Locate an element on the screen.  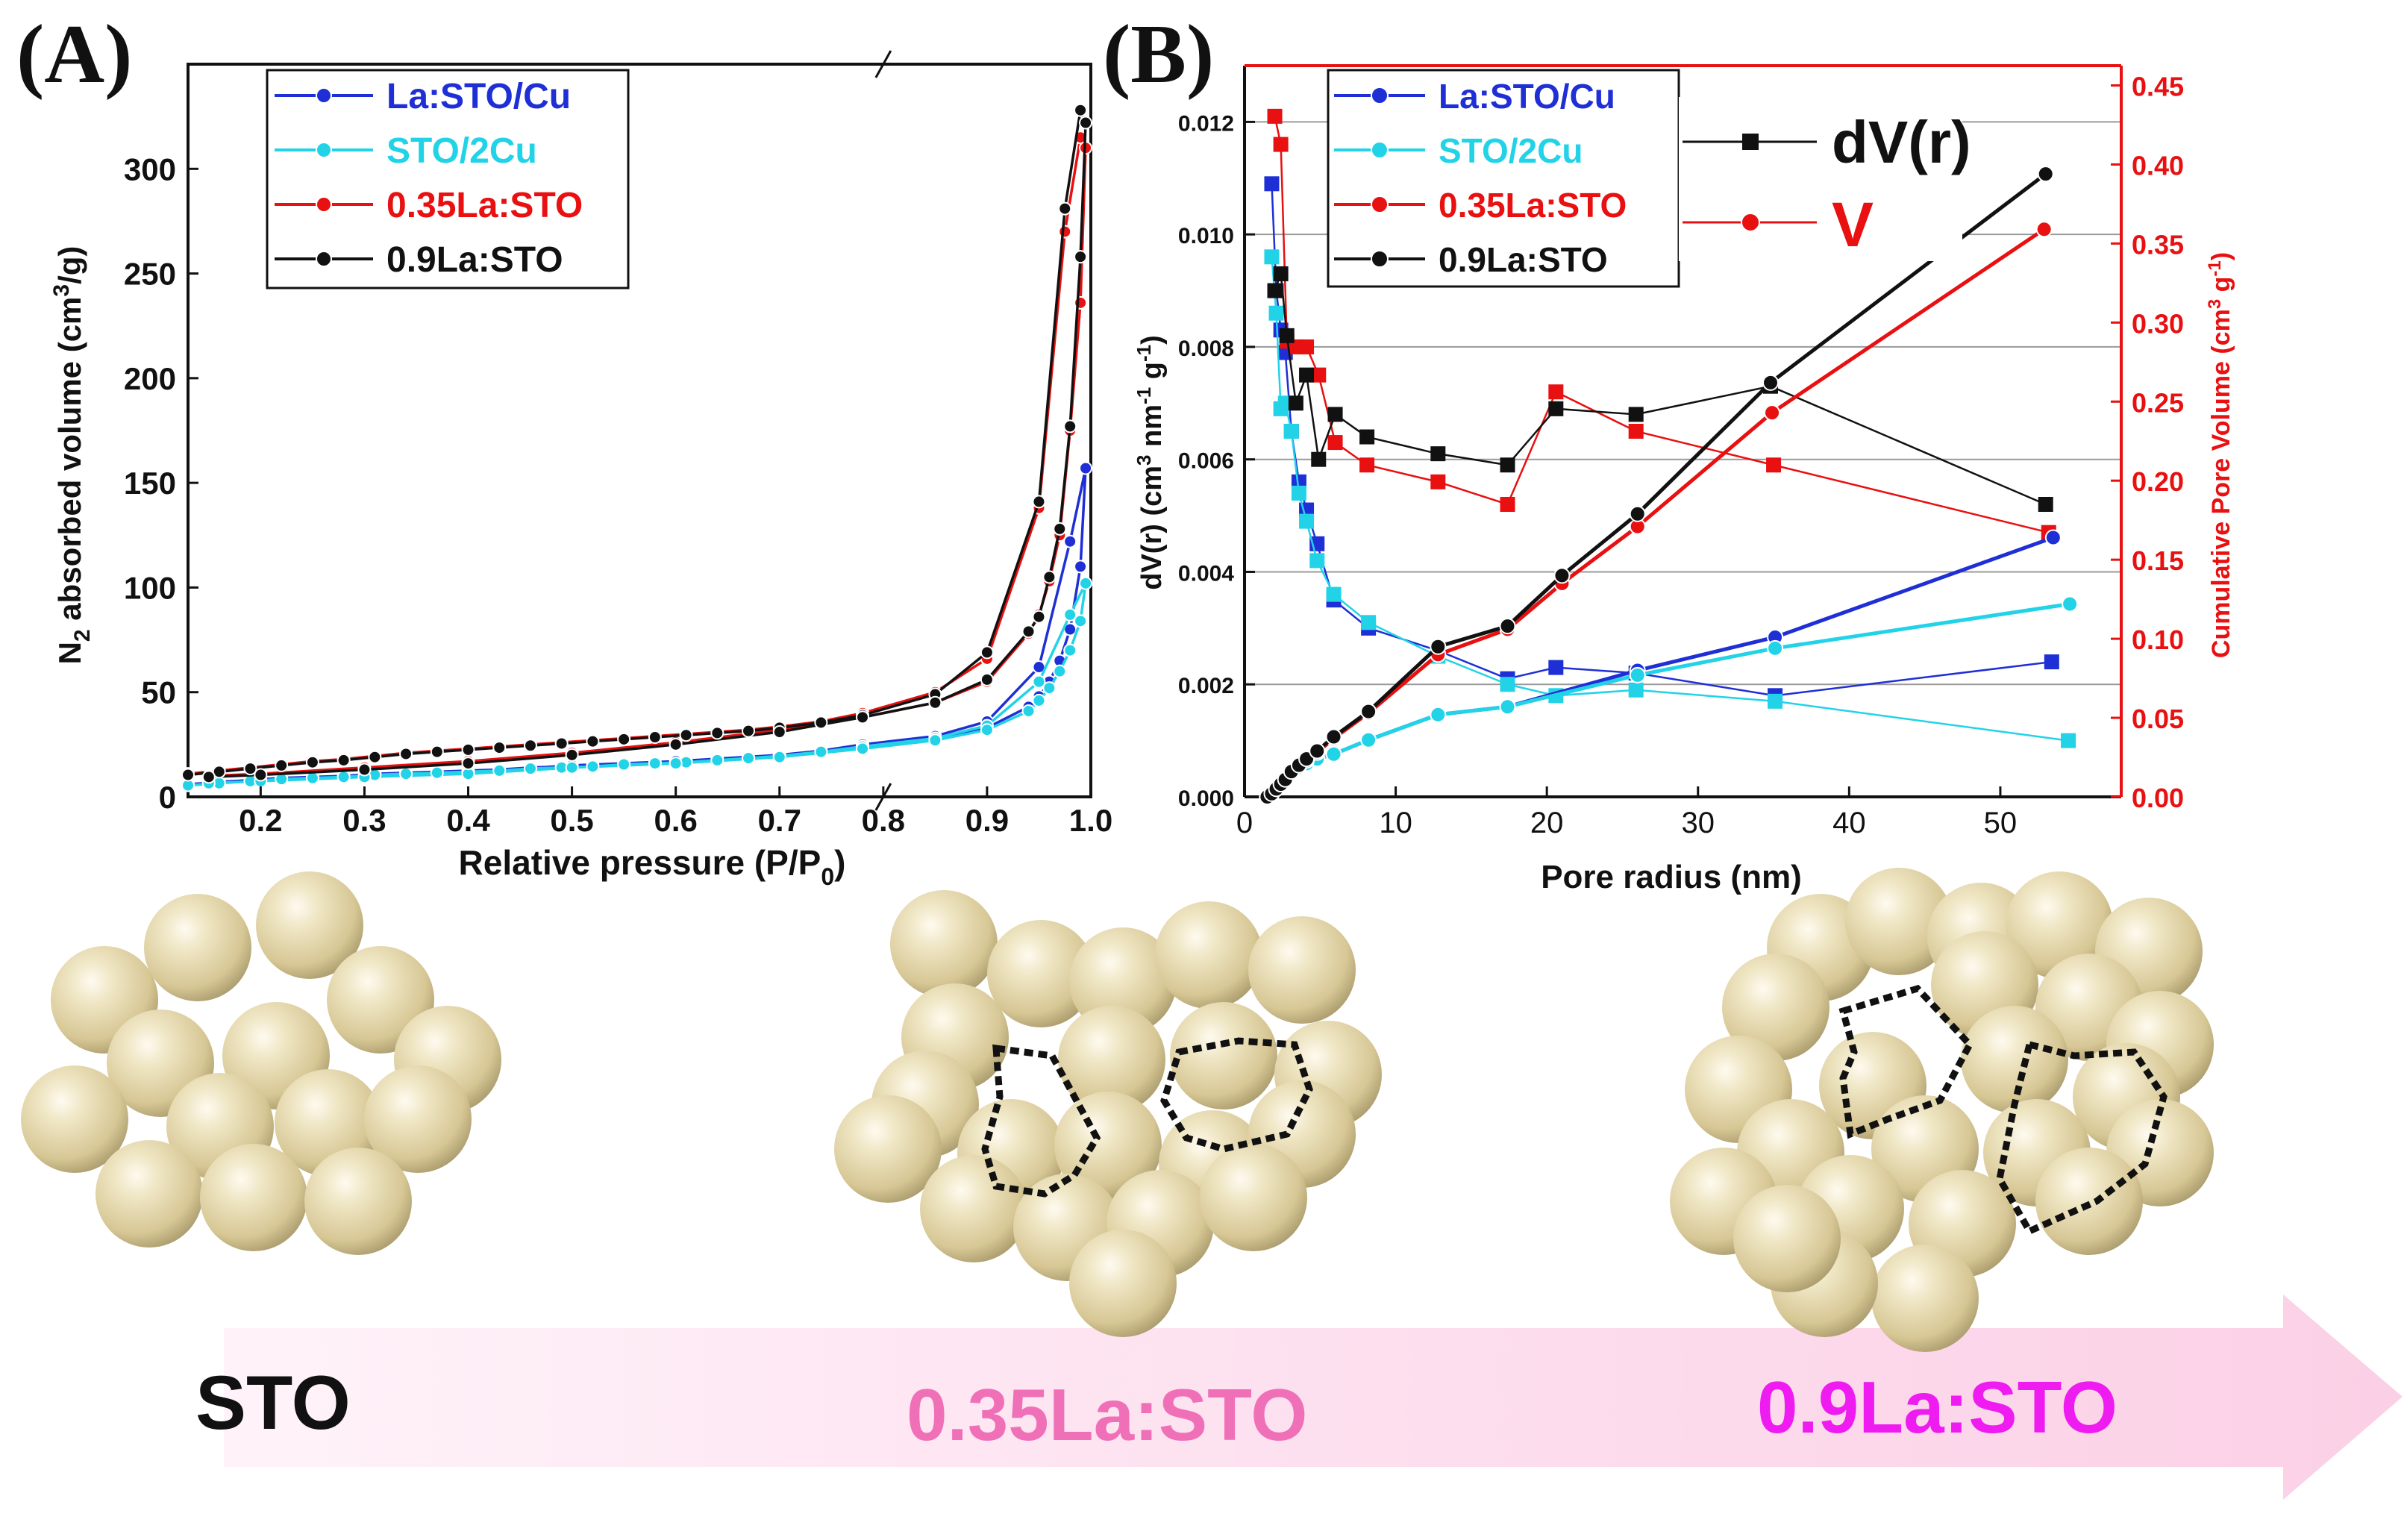
x-tick-label: 0 is located at coordinates (1244, 823).